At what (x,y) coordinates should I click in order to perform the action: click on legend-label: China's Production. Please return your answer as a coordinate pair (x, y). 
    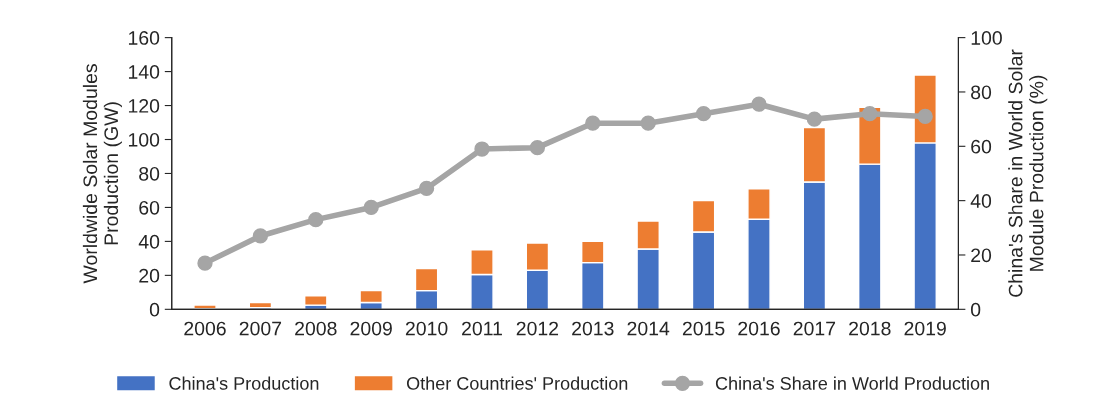
    Looking at the image, I should click on (244, 383).